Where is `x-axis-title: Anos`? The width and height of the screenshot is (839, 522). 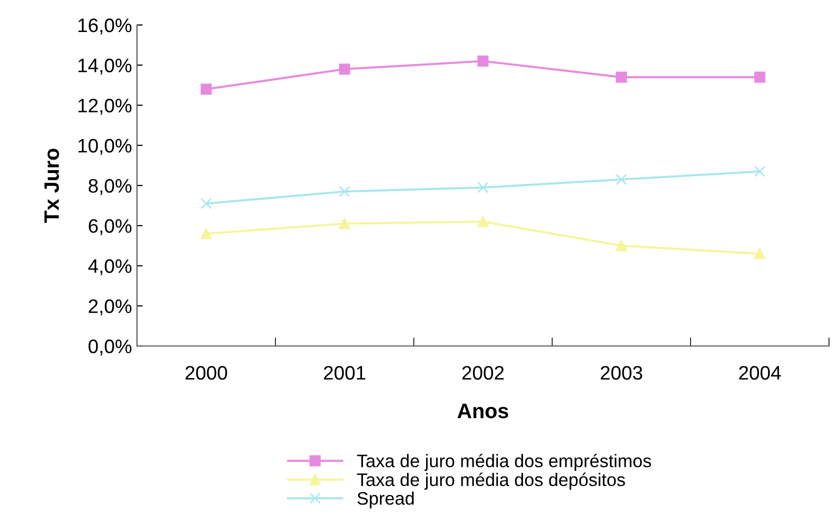 x-axis-title: Anos is located at coordinates (482, 411).